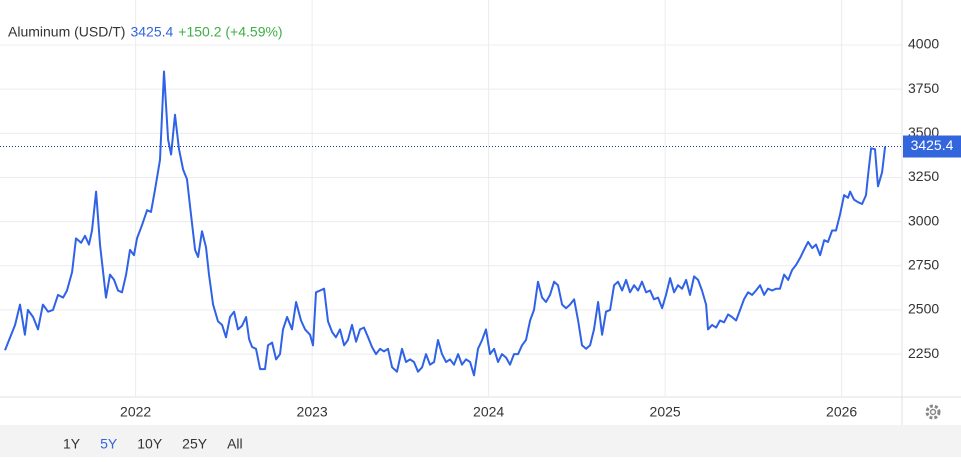  What do you see at coordinates (923, 44) in the screenshot?
I see `y-tick-label: 4000` at bounding box center [923, 44].